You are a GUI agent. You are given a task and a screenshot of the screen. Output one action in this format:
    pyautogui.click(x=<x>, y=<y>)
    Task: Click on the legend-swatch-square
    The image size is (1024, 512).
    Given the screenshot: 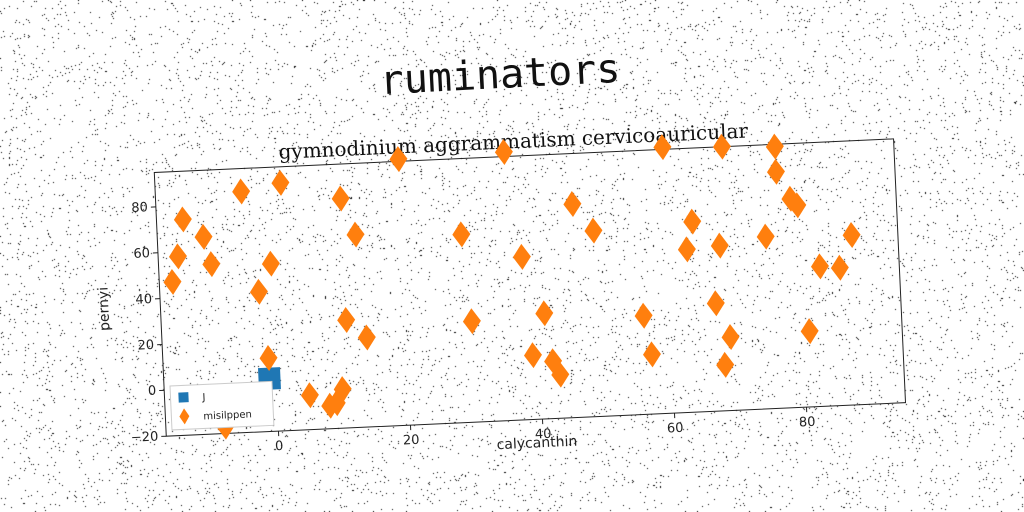 What is the action you would take?
    pyautogui.click(x=183, y=397)
    